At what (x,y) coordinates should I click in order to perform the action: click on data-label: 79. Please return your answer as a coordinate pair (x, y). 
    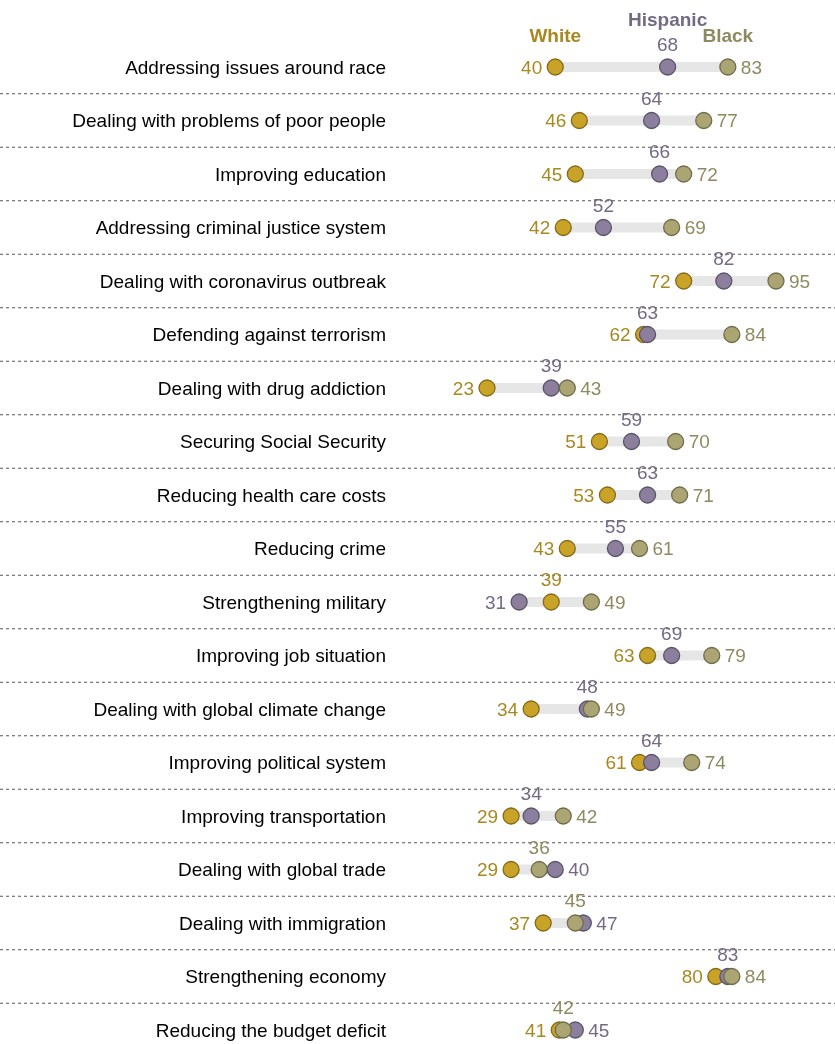
    Looking at the image, I should click on (735, 656).